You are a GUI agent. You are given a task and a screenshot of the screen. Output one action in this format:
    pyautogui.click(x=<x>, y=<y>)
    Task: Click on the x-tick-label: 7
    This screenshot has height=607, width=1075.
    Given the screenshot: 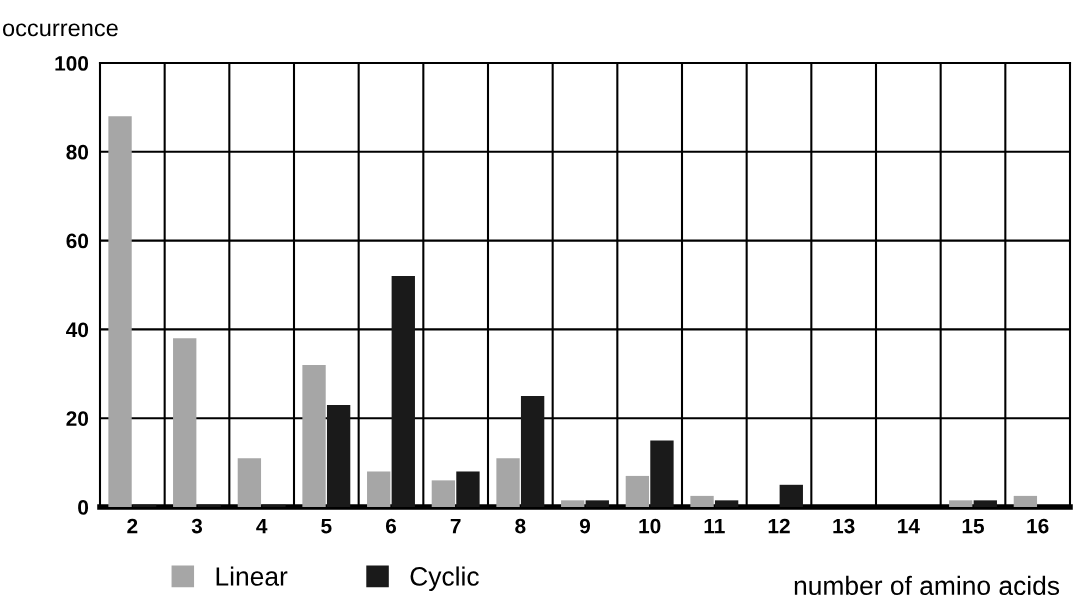 What is the action you would take?
    pyautogui.click(x=455, y=526)
    